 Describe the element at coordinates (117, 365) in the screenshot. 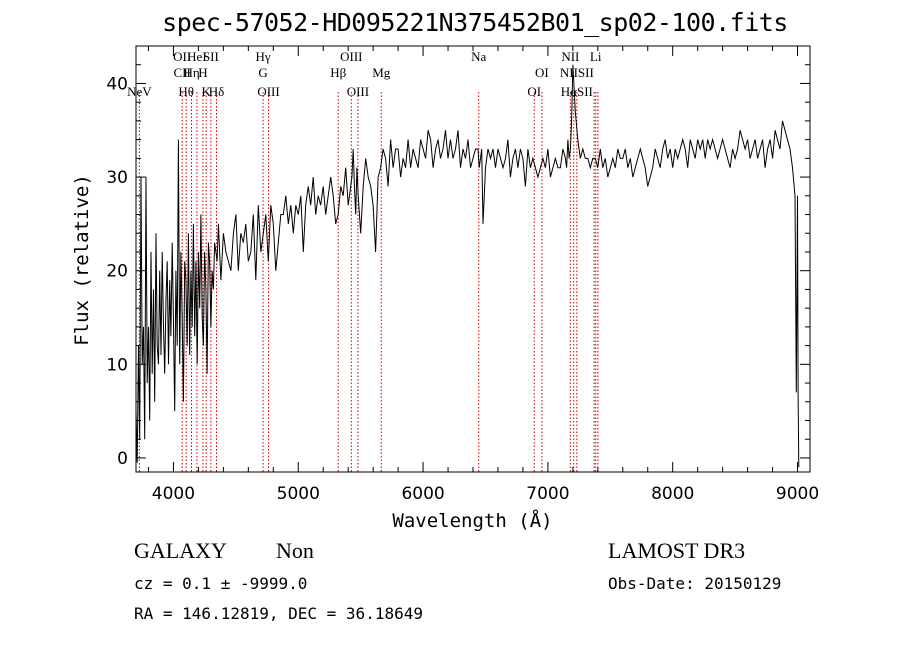

I see `y-tick-label-10: 10` at that location.